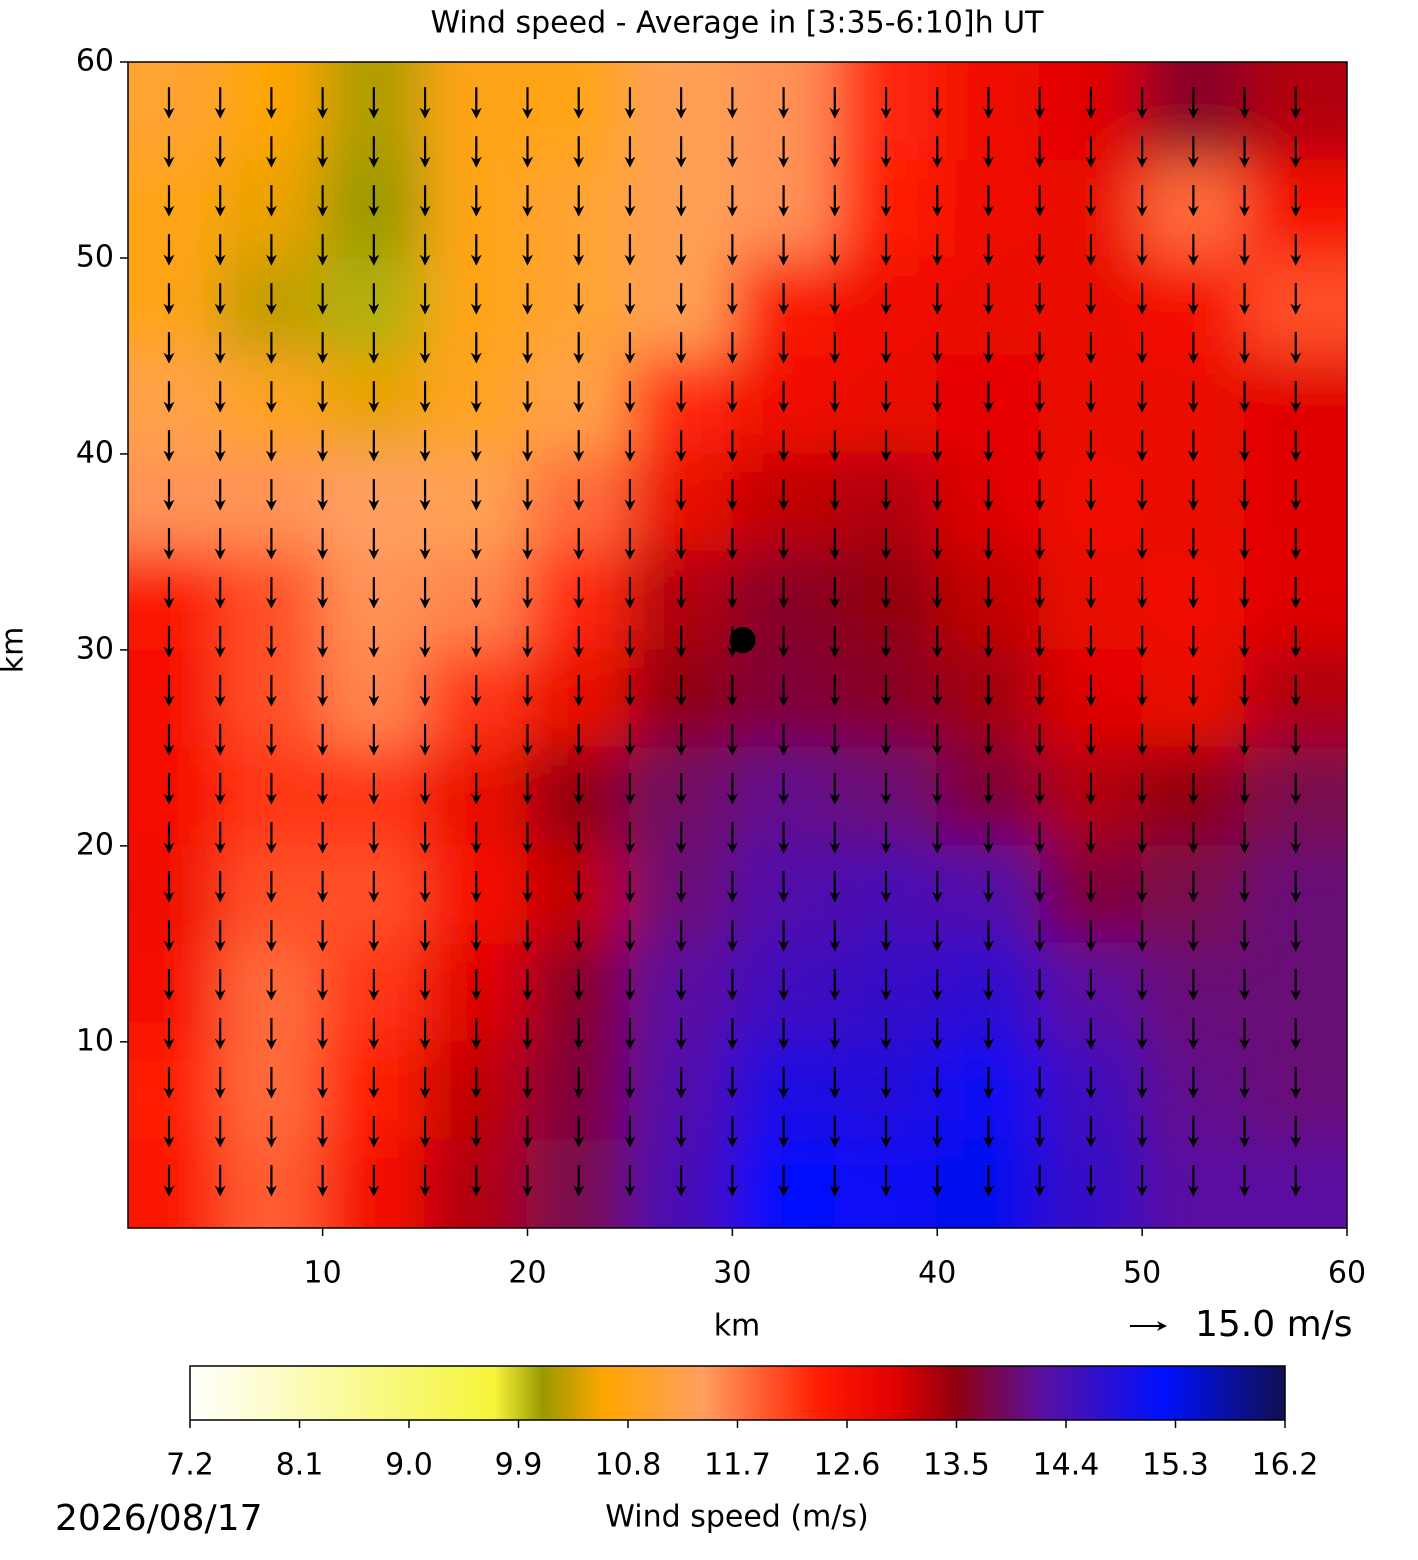 This screenshot has width=1418, height=1560. What do you see at coordinates (300, 1465) in the screenshot?
I see `colorbar-tick-label: 8.1` at bounding box center [300, 1465].